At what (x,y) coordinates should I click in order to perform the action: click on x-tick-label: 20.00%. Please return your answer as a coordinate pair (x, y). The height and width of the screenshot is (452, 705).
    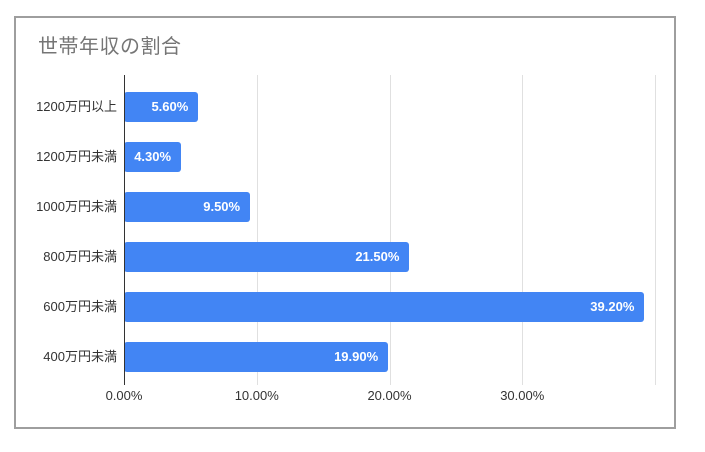
    Looking at the image, I should click on (389, 395).